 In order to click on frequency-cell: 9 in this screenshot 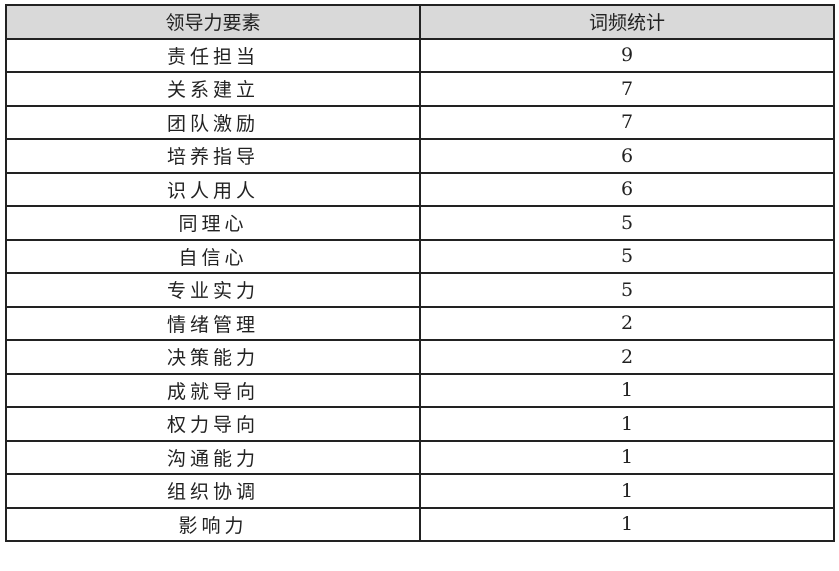, I will do `click(627, 55)`.